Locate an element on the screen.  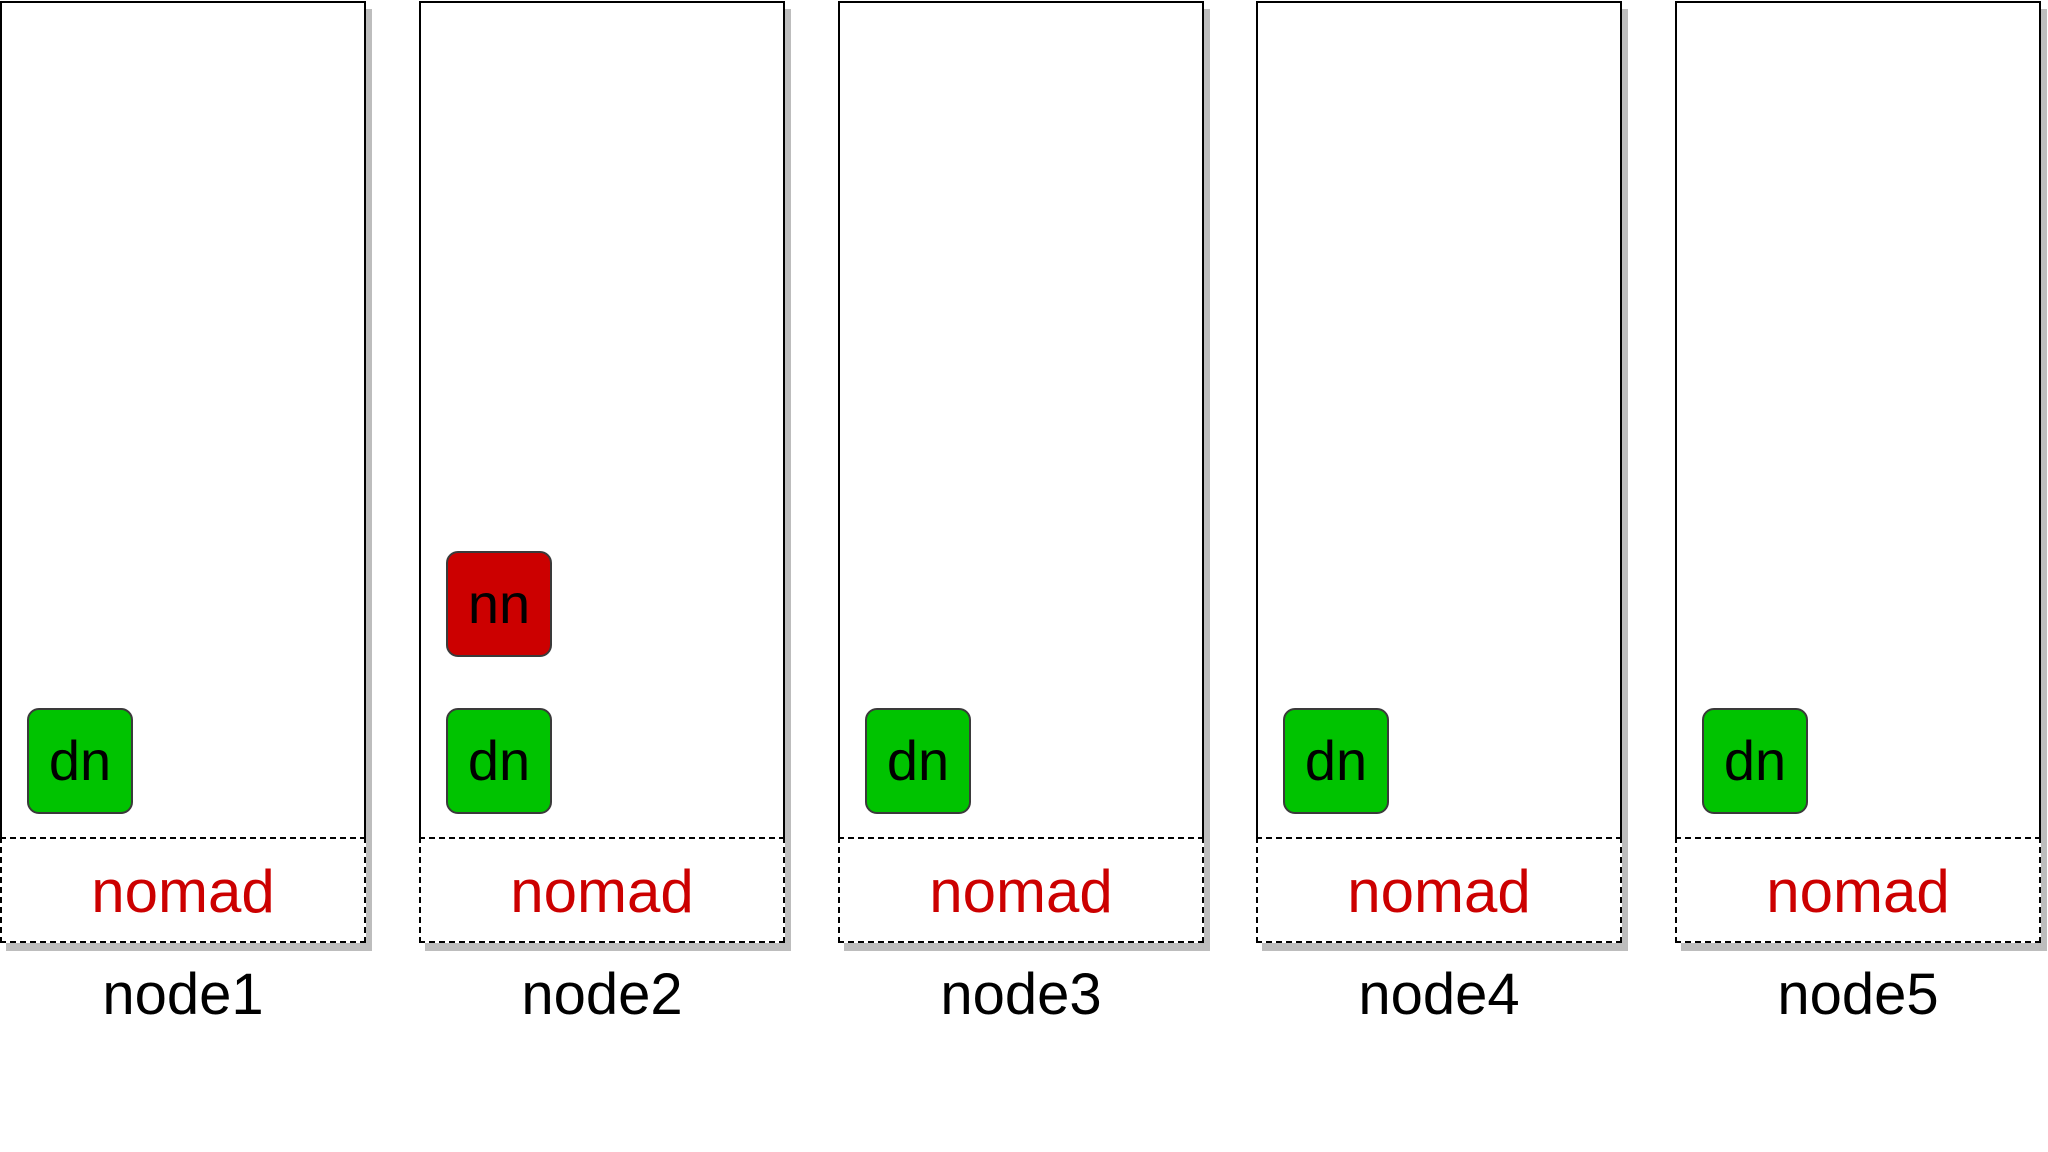
task-label: nn is located at coordinates (499, 603).